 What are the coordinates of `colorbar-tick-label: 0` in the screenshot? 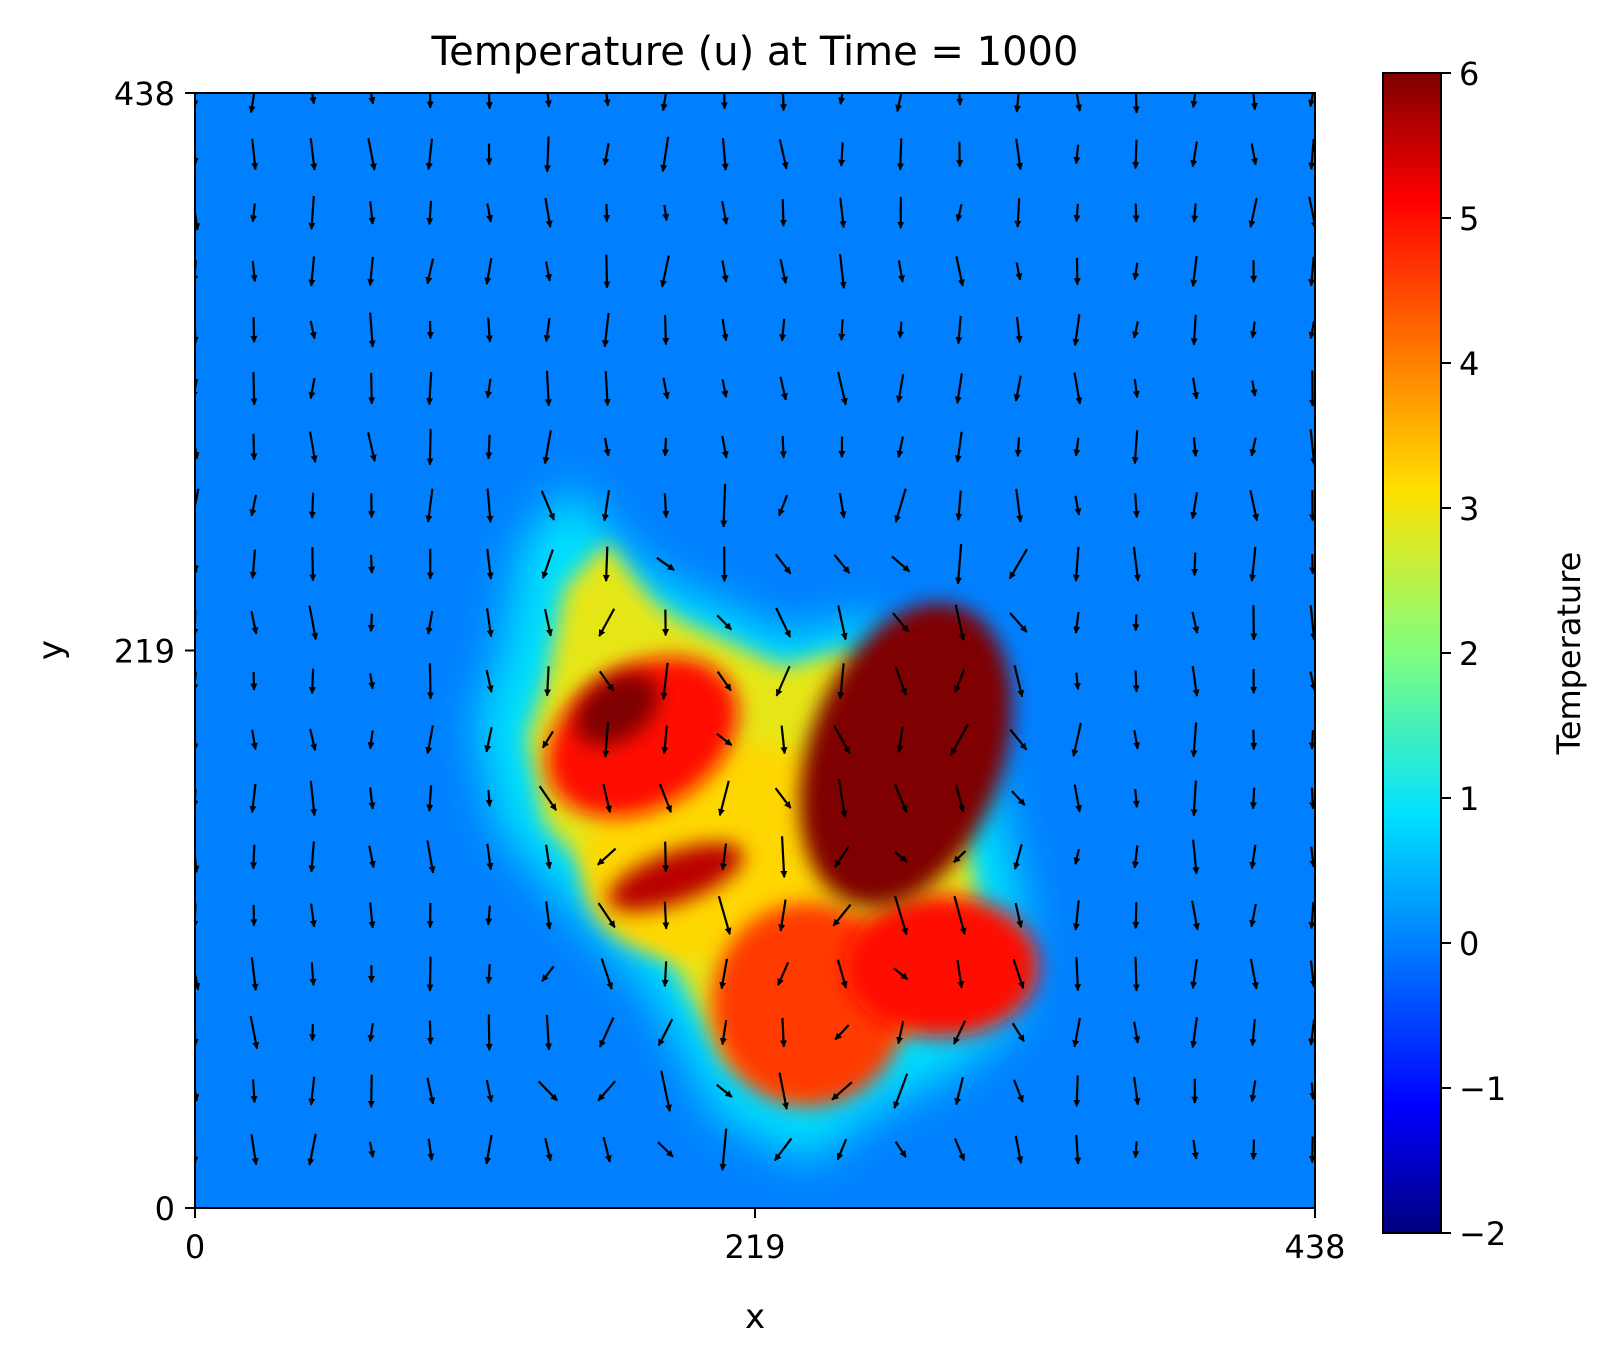 It's located at (1469, 944).